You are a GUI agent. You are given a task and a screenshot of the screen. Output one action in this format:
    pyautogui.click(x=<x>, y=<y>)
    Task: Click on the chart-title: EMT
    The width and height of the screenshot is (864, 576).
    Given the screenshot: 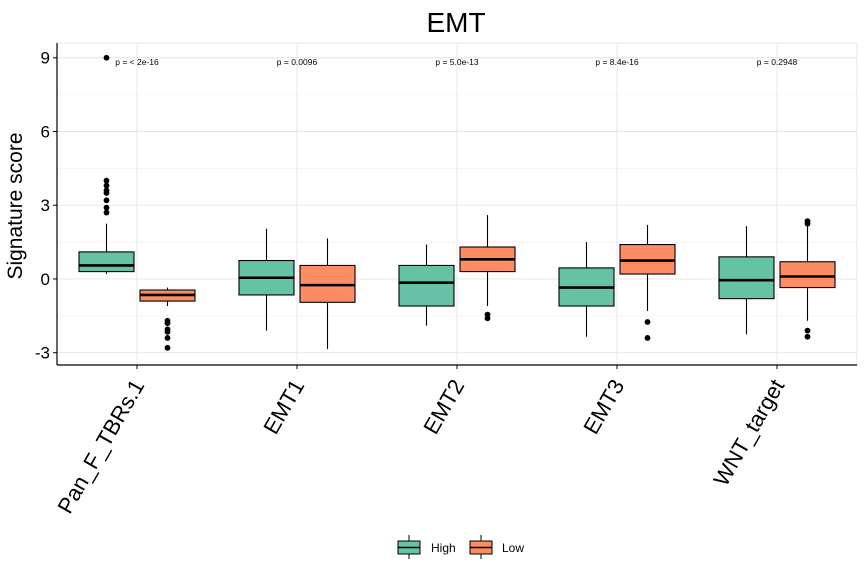 What is the action you would take?
    pyautogui.click(x=455, y=22)
    